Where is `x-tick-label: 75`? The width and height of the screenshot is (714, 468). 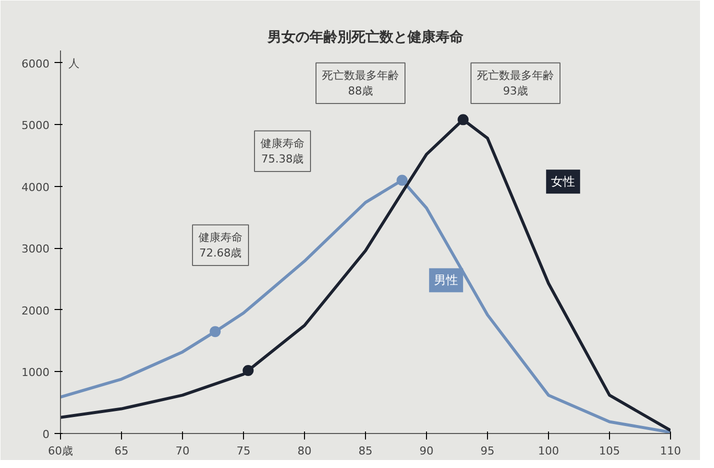
x-tick-label: 75 is located at coordinates (243, 451).